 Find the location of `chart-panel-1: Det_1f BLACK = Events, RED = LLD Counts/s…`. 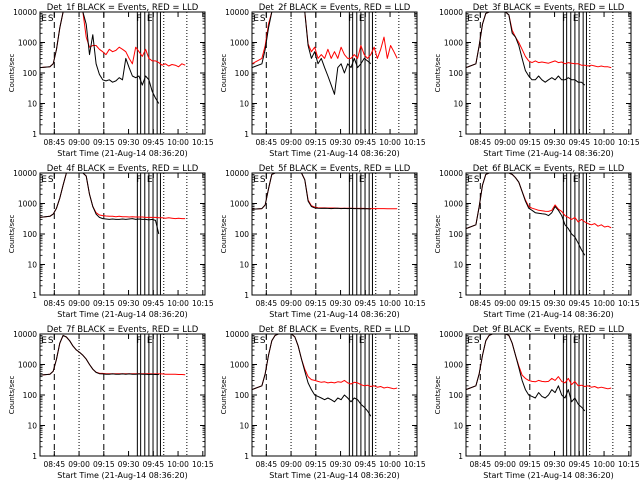

chart-panel-1: Det_1f BLACK = Events, RED = LLD Counts/s… is located at coordinates (111, 80).